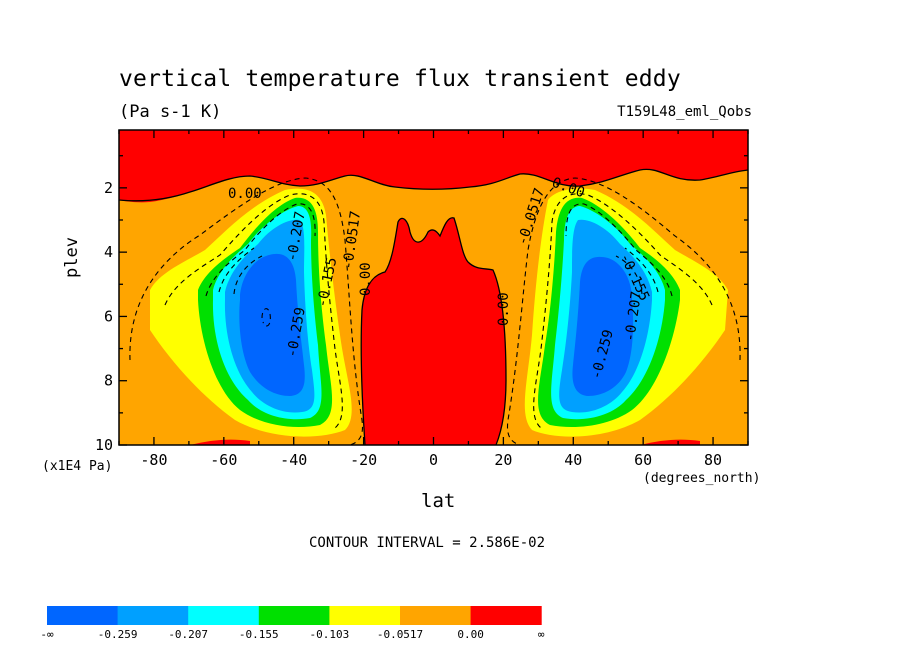  I want to click on colorbar-label: -0.103, so click(329, 634).